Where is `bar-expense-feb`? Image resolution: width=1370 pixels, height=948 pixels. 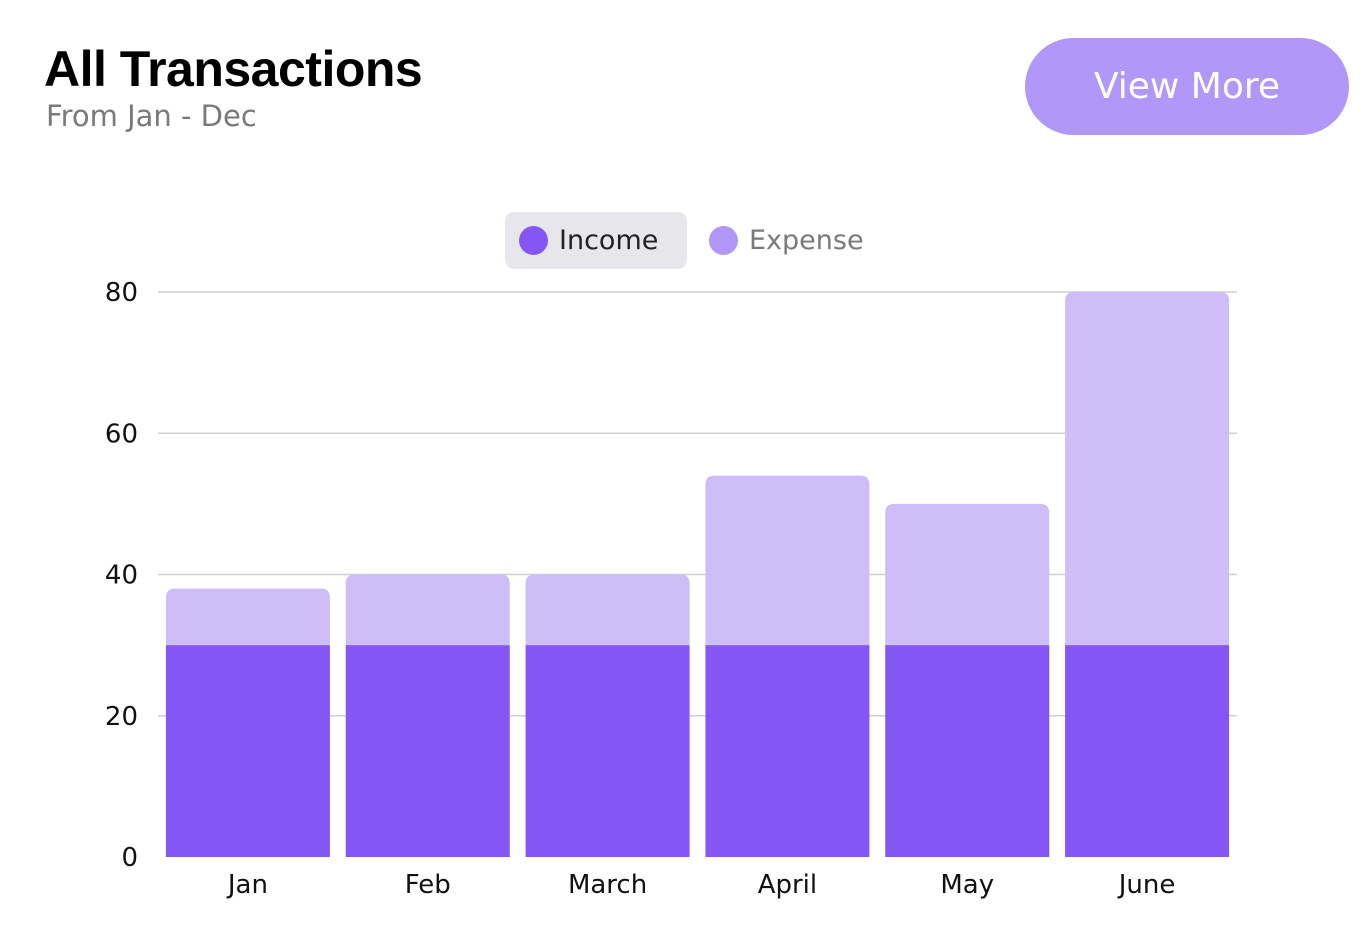 bar-expense-feb is located at coordinates (428, 610).